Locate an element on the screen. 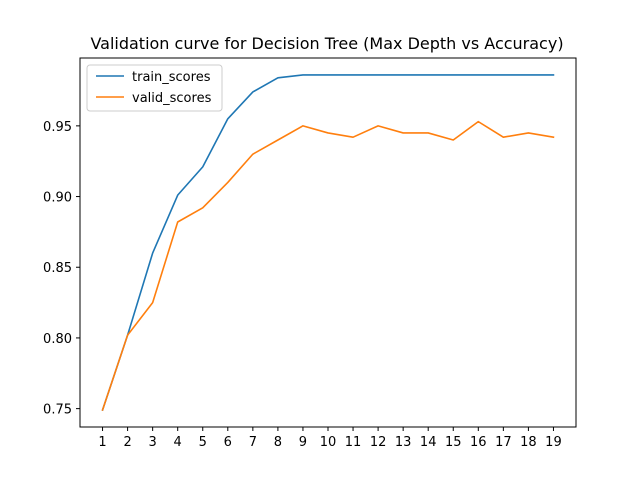 This screenshot has width=640, height=480. x-tick-label-2: 3 is located at coordinates (153, 442).